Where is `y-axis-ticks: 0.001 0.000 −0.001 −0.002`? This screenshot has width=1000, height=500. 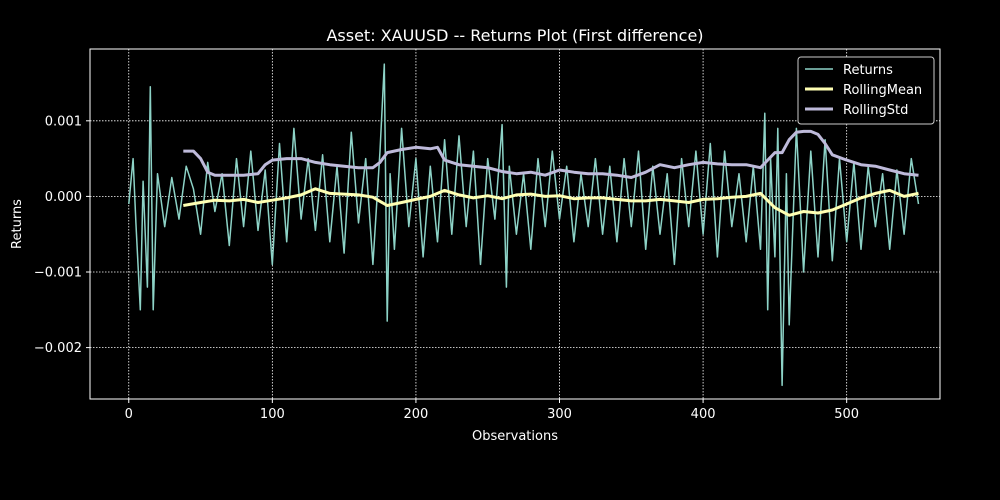
y-axis-ticks: 0.001 0.000 −0.001 −0.002 is located at coordinates (62, 235).